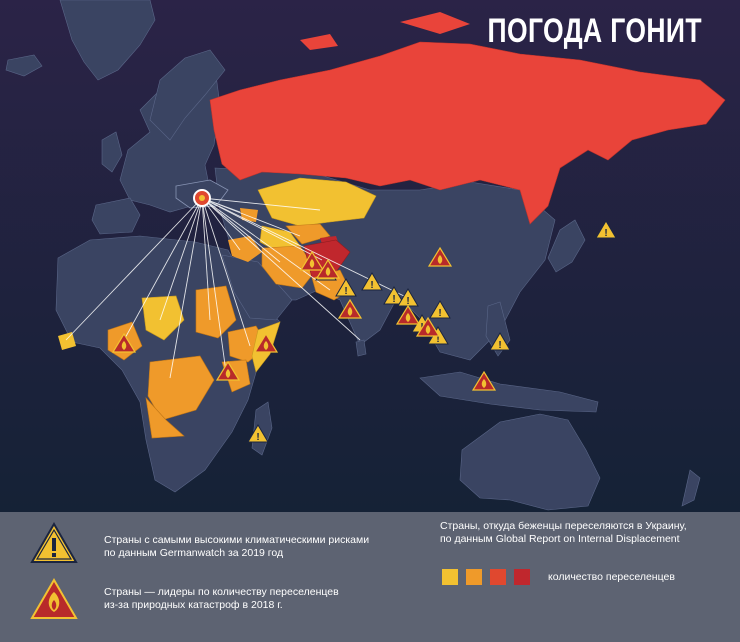  I want to click on japan, so click(566, 246).